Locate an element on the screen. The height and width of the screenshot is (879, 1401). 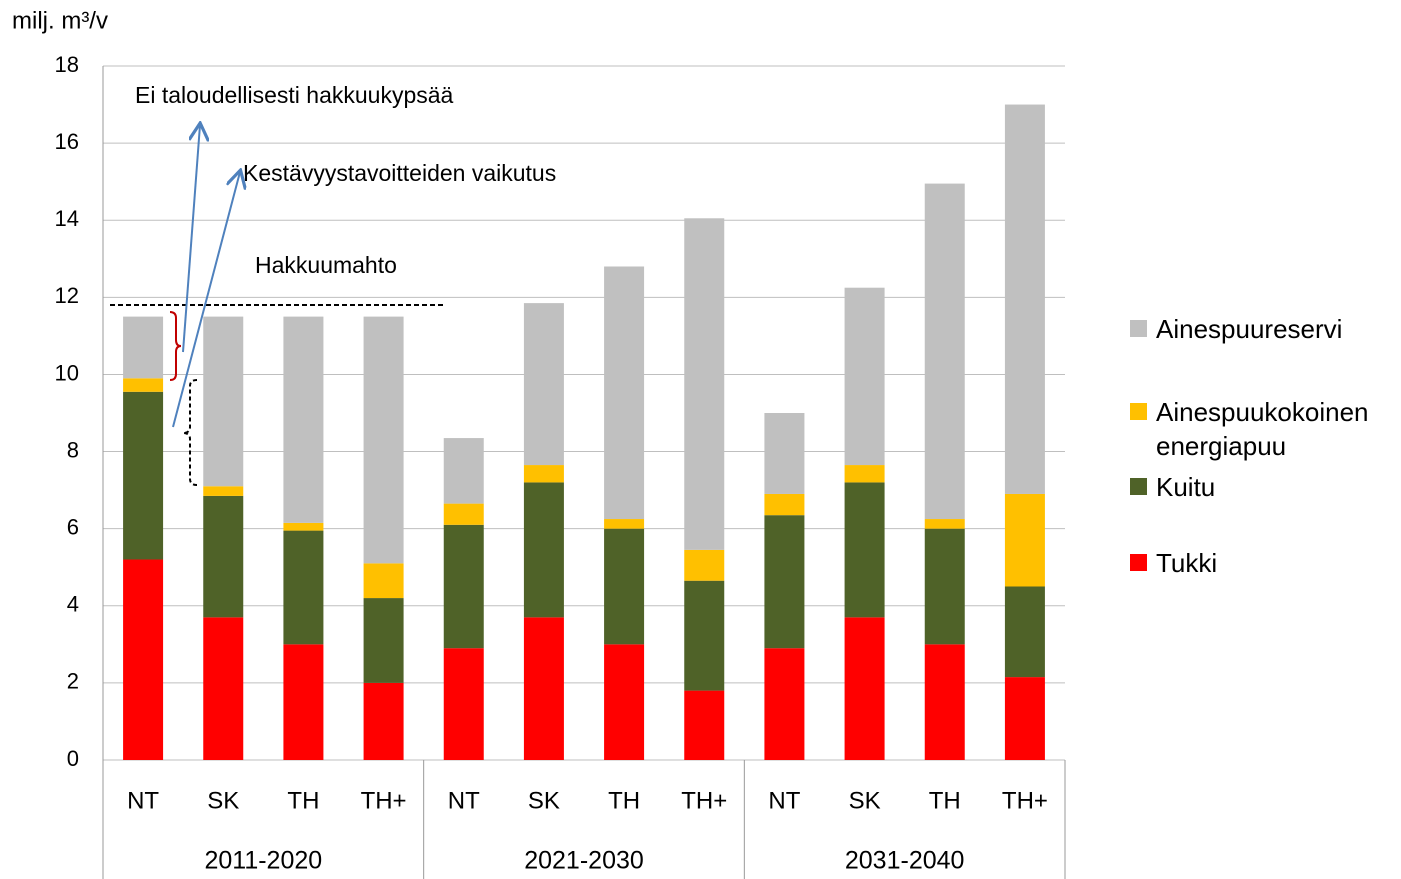
y-tick-label: 10 is located at coordinates (67, 372).